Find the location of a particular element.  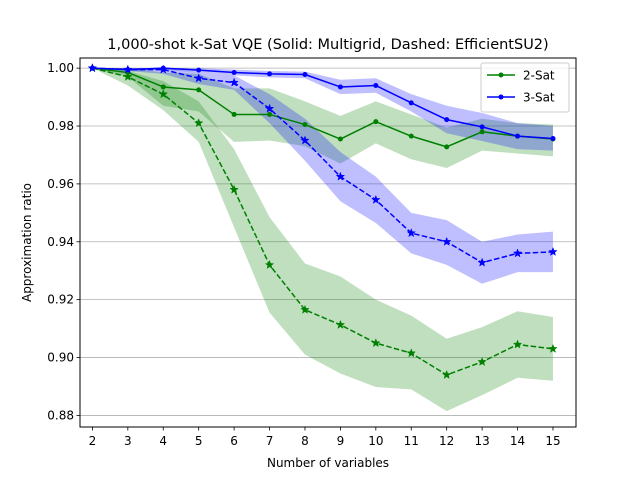

legend: 2-Sat 3-Sat is located at coordinates (525, 87).